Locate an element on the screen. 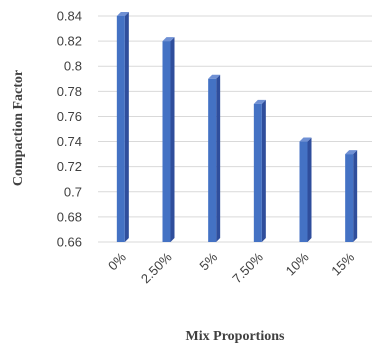  y-tick-label: 0.74 is located at coordinates (69, 141).